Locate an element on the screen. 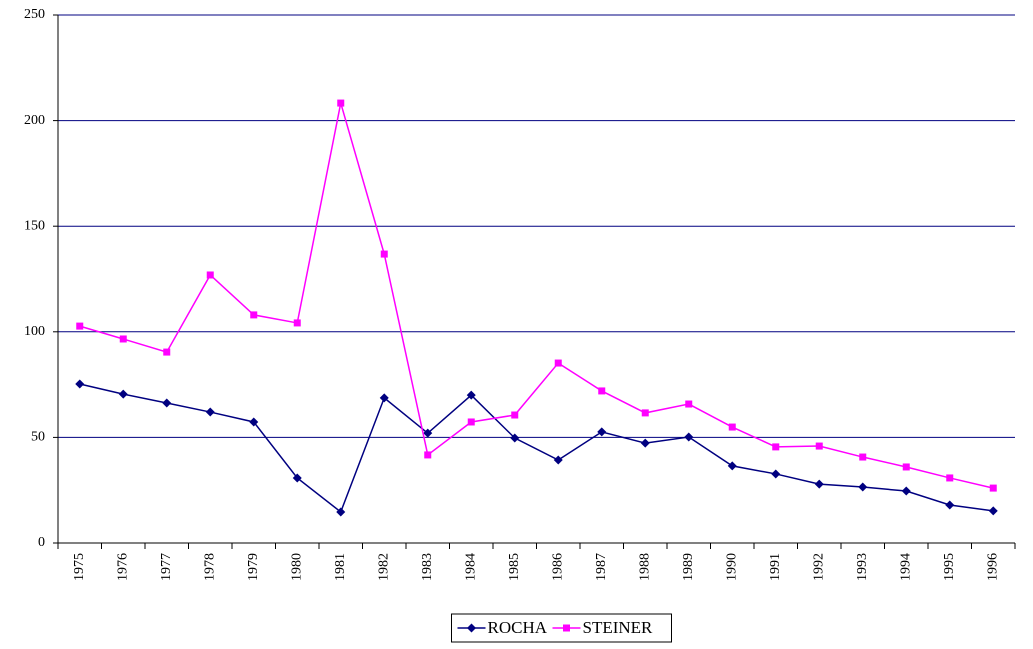 The image size is (1033, 649). y-tick-label: 250 is located at coordinates (34, 14).